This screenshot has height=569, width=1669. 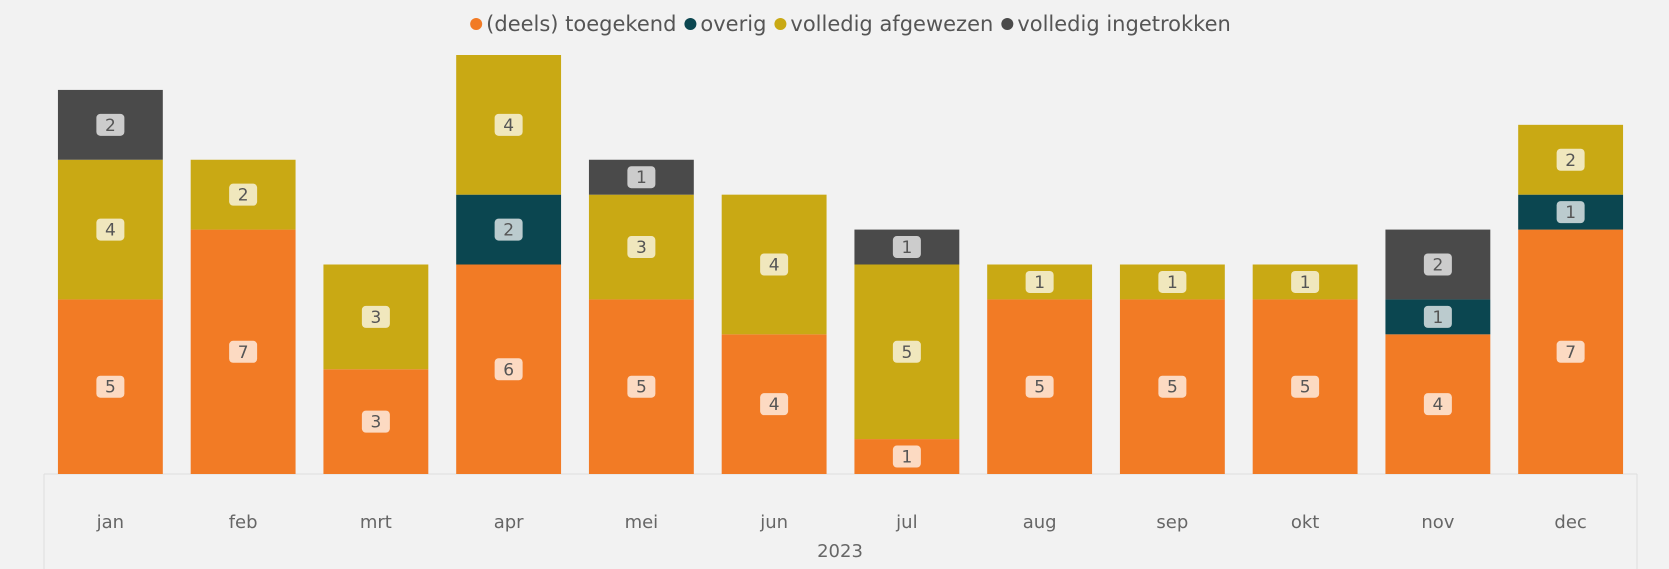 What do you see at coordinates (1570, 522) in the screenshot?
I see `x-tick-label: dec` at bounding box center [1570, 522].